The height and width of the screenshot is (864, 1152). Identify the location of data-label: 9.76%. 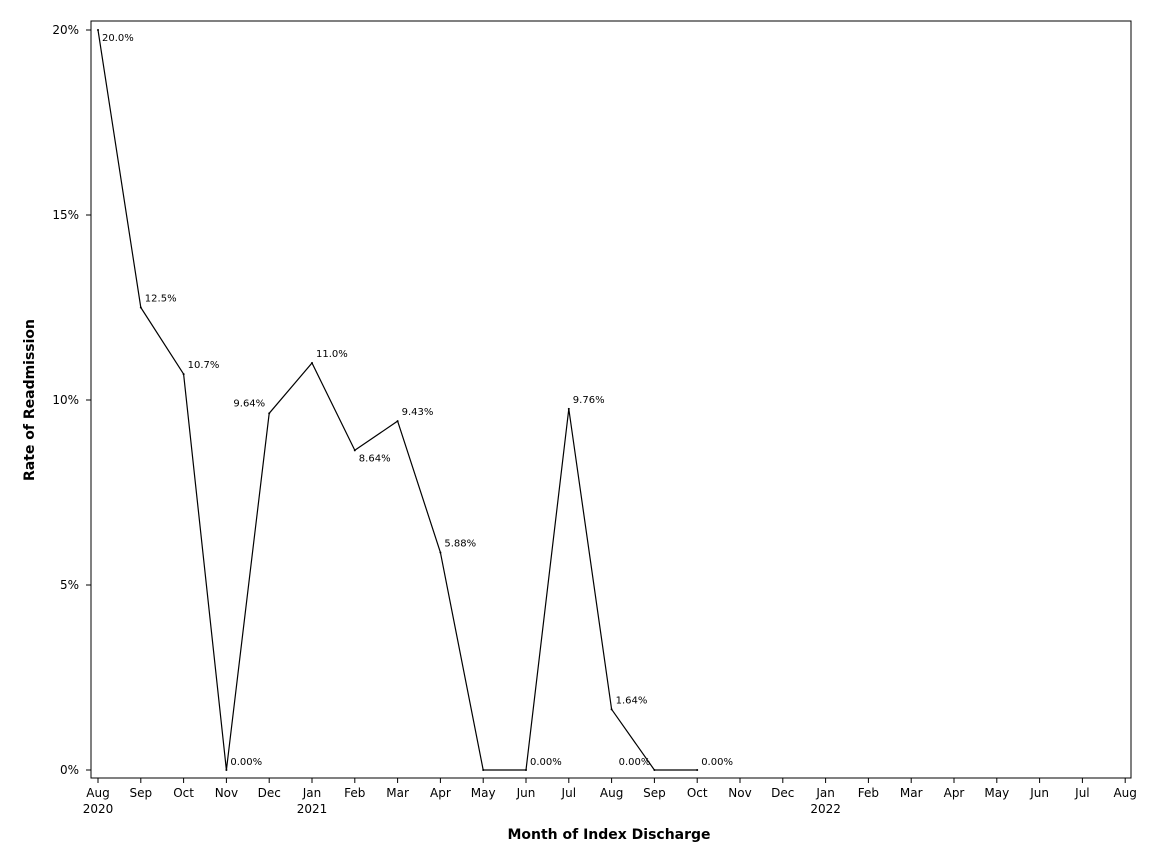
(589, 400).